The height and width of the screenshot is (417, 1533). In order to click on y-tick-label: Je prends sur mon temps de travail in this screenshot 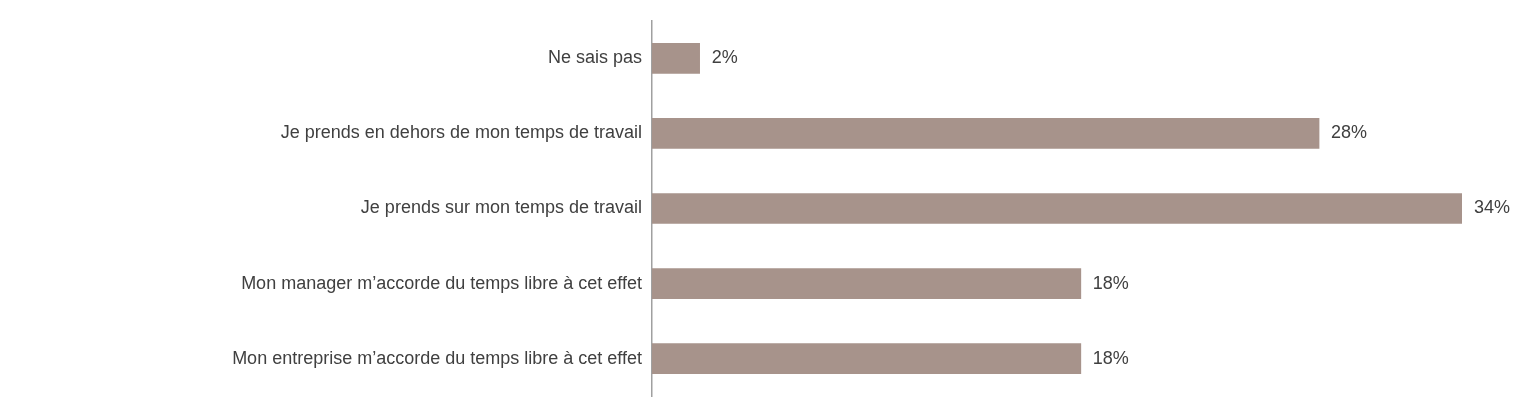, I will do `click(501, 207)`.